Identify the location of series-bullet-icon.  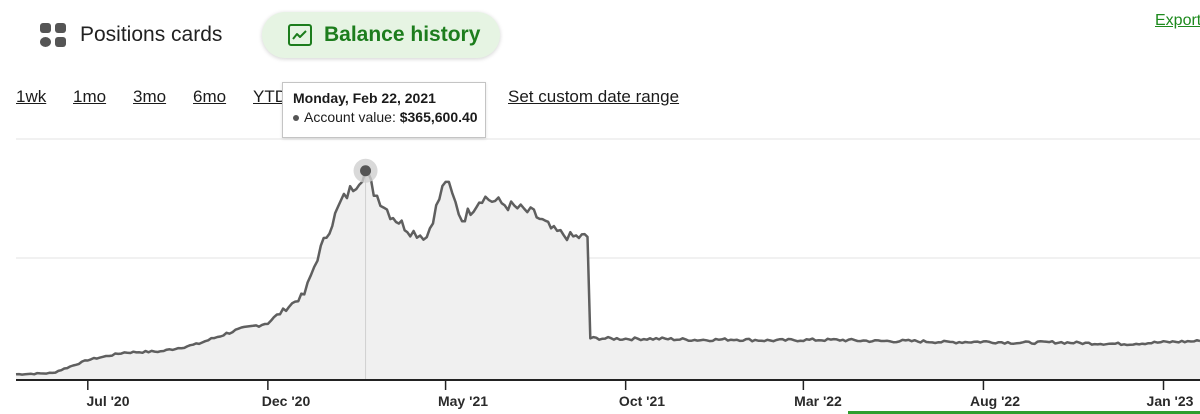
(296, 118).